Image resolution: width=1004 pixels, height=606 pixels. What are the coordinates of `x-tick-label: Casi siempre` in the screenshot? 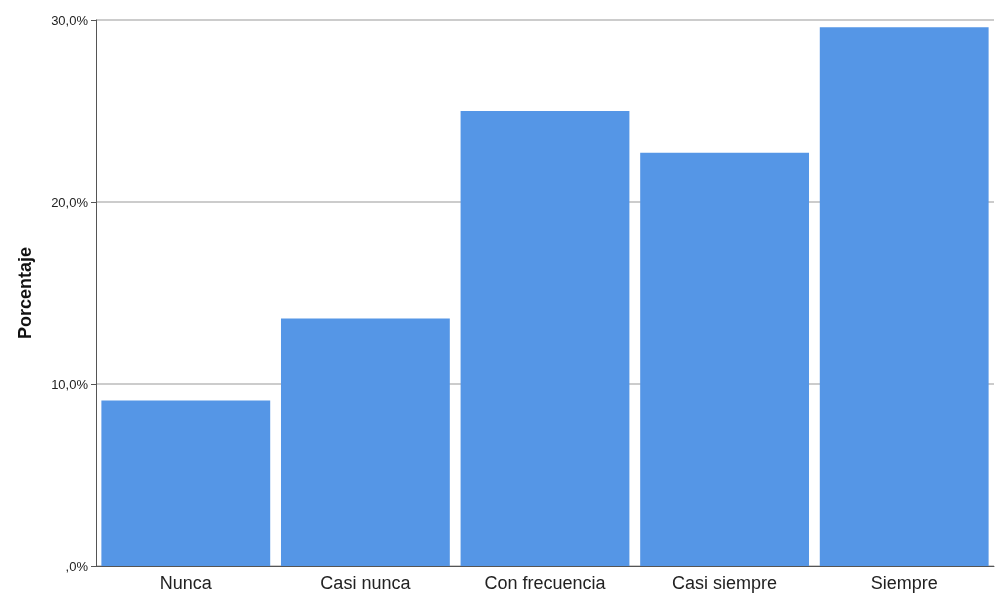 It's located at (725, 583).